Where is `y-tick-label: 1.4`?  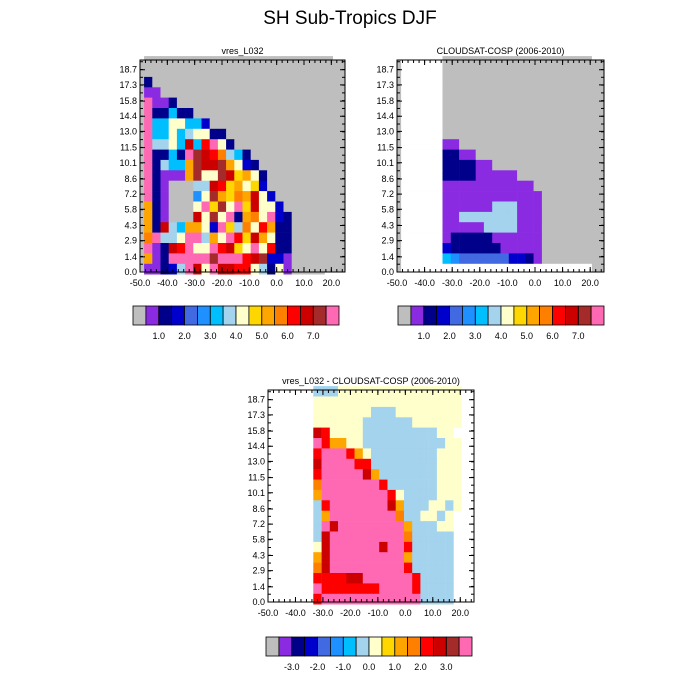 y-tick-label: 1.4 is located at coordinates (258, 587).